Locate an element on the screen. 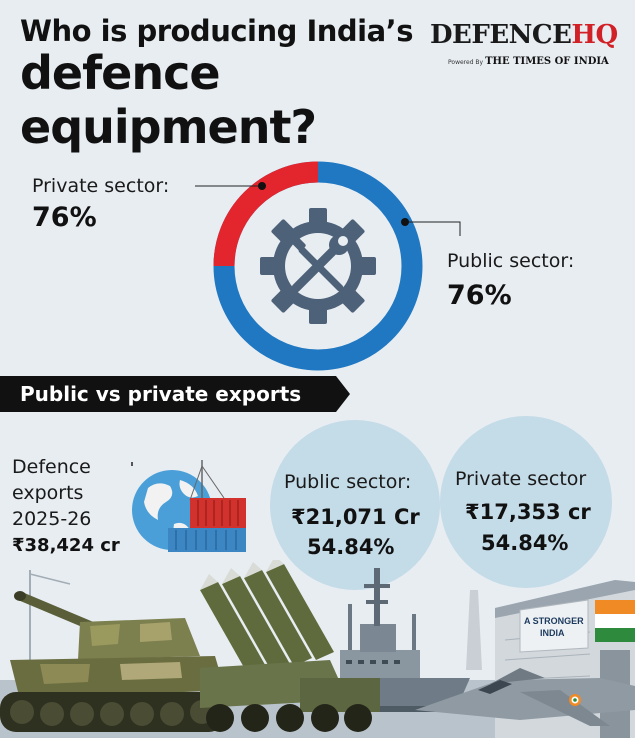 The width and height of the screenshot is (635, 738). gear-wrench-icon is located at coordinates (318, 266).